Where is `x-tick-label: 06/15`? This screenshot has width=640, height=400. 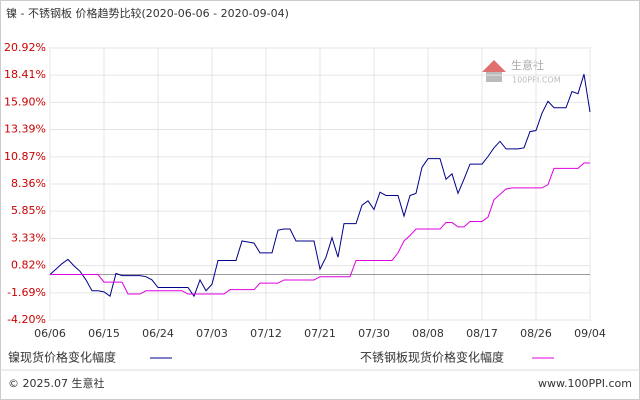 x-tick-label: 06/15 is located at coordinates (104, 333).